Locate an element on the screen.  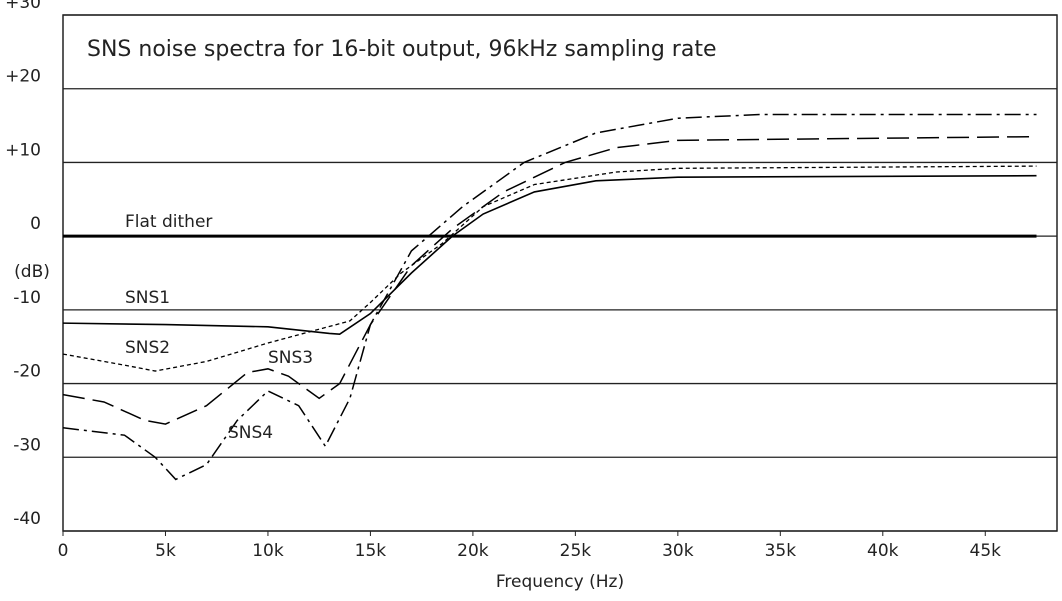
y-tick-label: +20 is located at coordinates (23, 77).